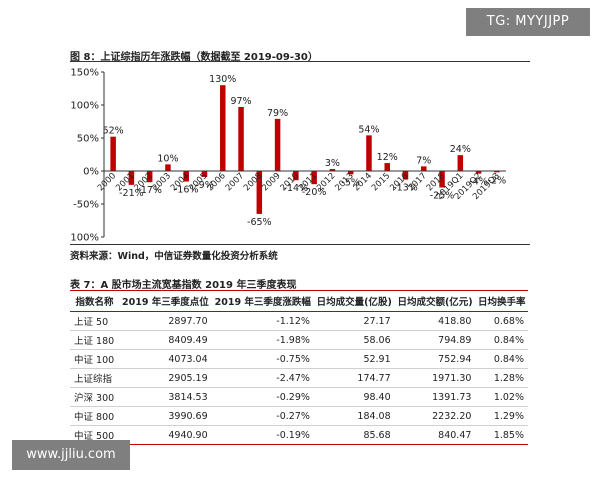 The height and width of the screenshot is (480, 600). Describe the element at coordinates (88, 139) in the screenshot. I see `y-tick-label: 50%` at that location.